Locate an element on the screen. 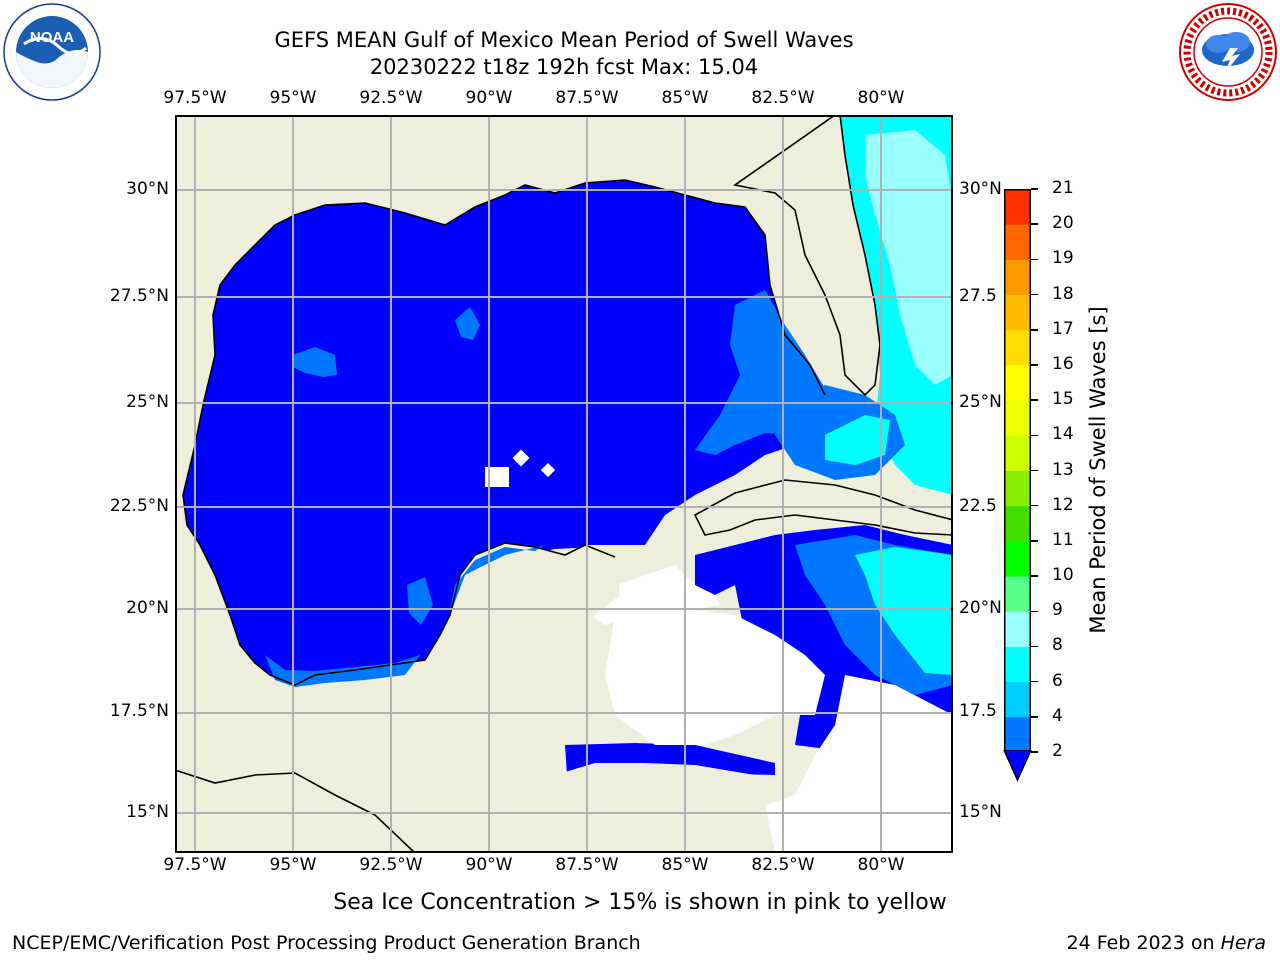  lon-label-top: 92.5°W is located at coordinates (391, 98).